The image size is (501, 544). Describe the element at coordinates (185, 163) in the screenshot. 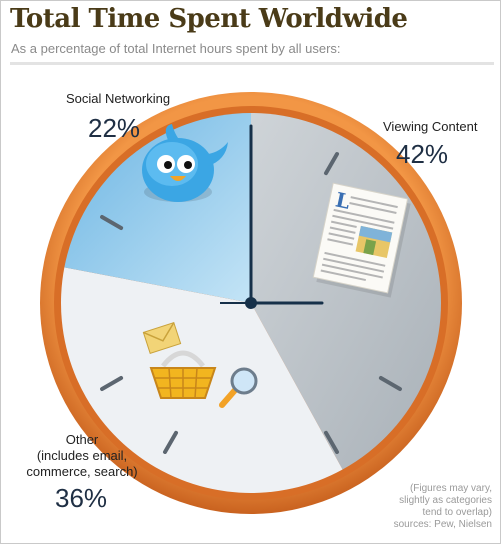

I see `twitter-bird-icon` at that location.